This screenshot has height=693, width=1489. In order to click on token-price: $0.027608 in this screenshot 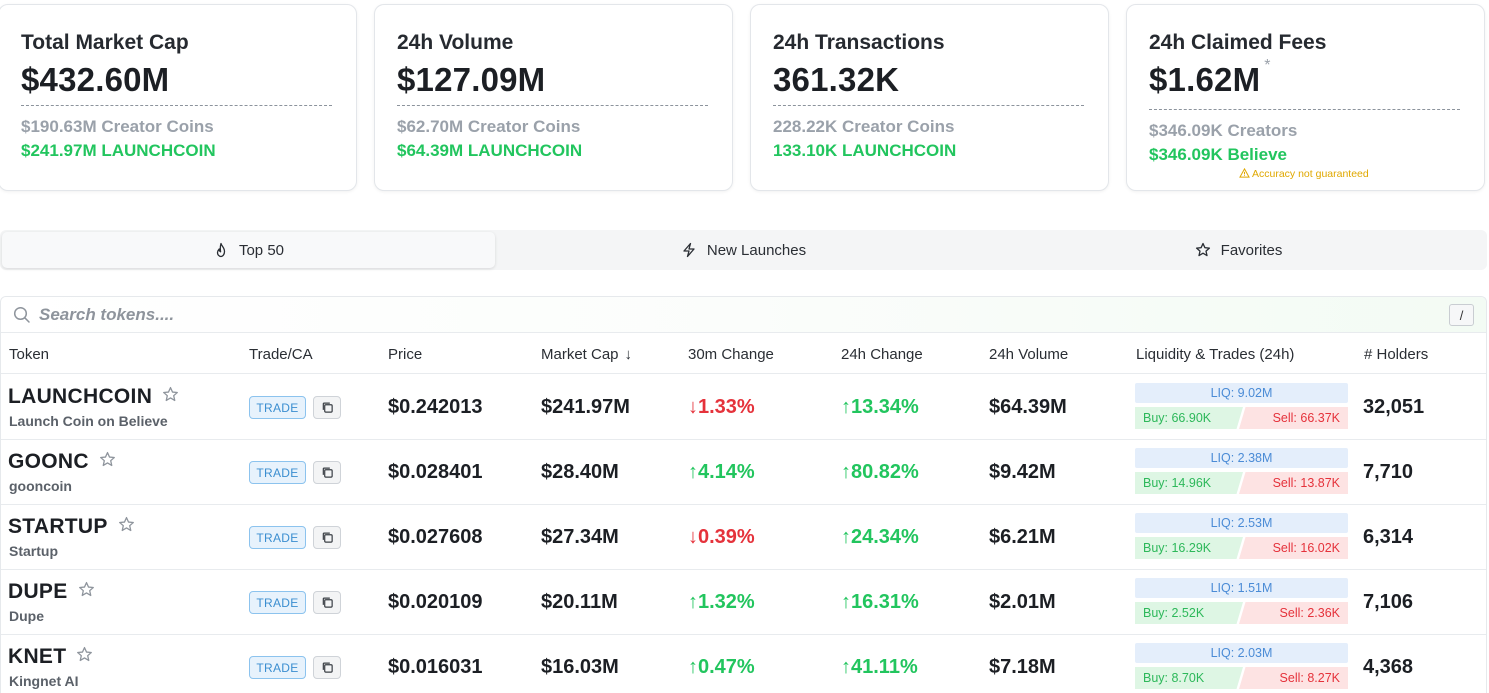, I will do `click(435, 537)`.